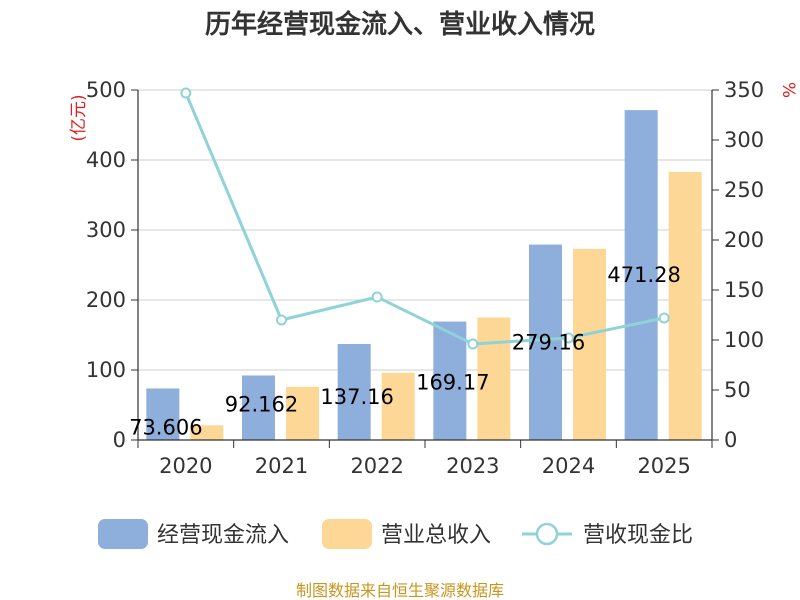 The height and width of the screenshot is (600, 800). What do you see at coordinates (376, 466) in the screenshot?
I see `x-tick-label: 2022` at bounding box center [376, 466].